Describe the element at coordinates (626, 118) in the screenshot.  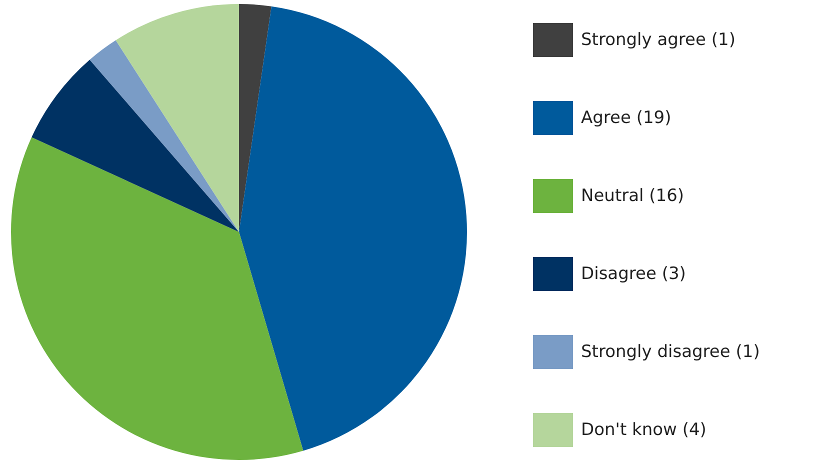
I see `legend-label: Agree (19)` at that location.